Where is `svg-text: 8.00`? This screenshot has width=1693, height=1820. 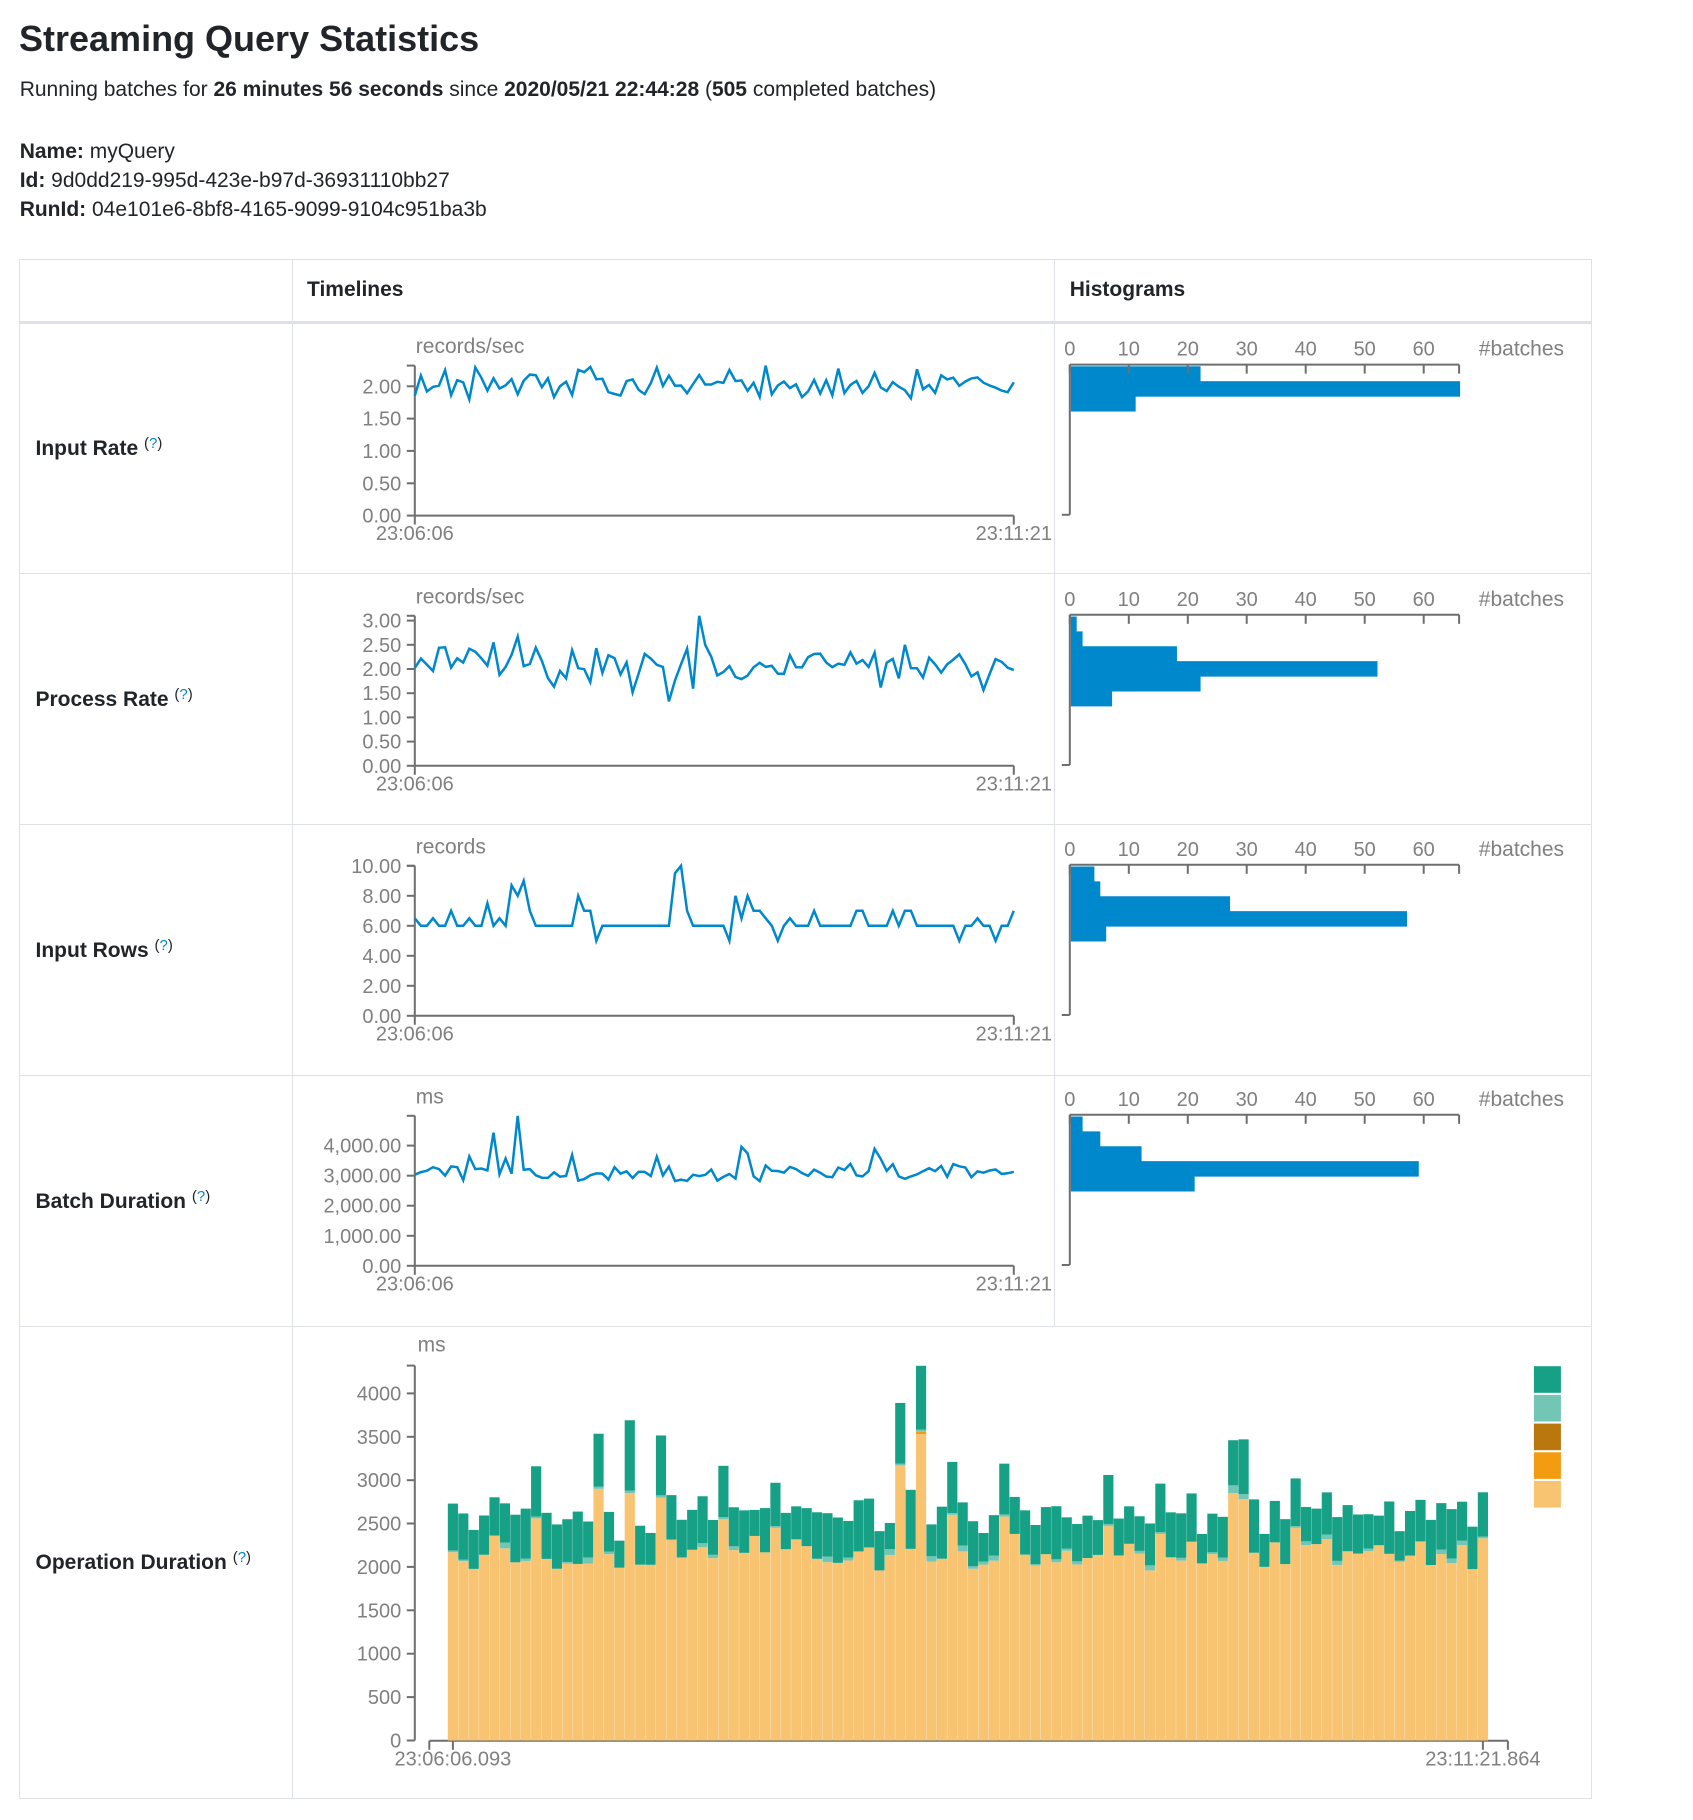
svg-text: 8.00 is located at coordinates (381, 897).